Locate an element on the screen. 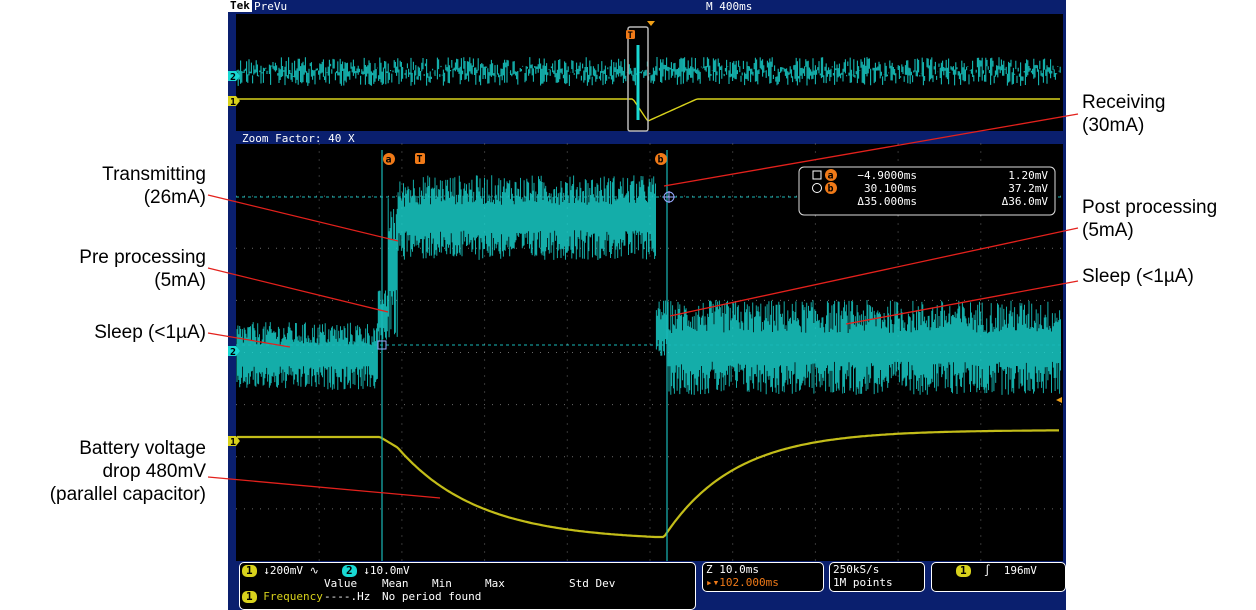  prevu-ch1-marker-label: 1 is located at coordinates (233, 102).